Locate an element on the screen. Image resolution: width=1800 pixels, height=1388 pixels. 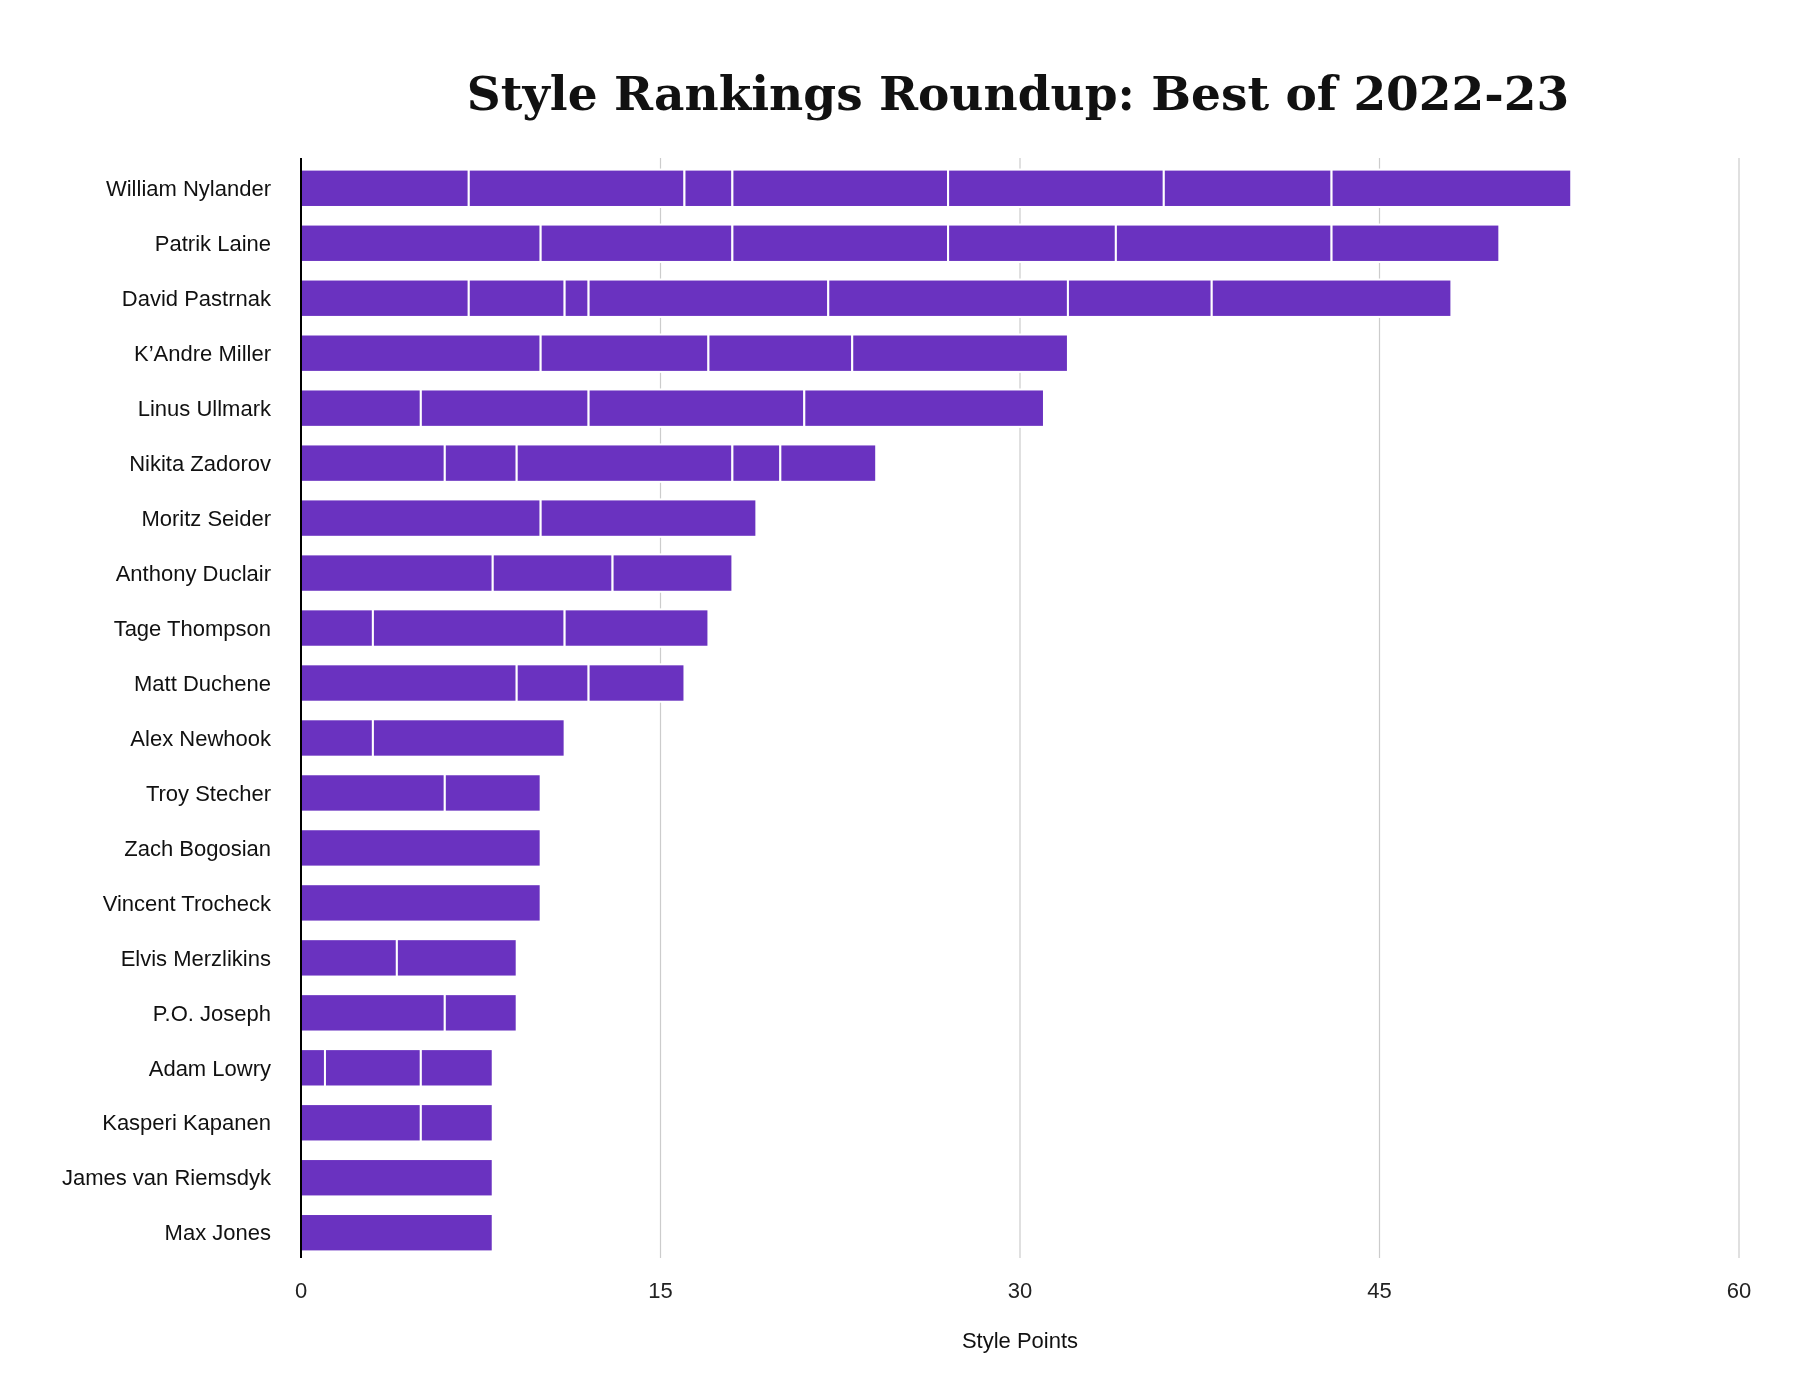
y-tick-label: Nikita Zadorov is located at coordinates (200, 463).